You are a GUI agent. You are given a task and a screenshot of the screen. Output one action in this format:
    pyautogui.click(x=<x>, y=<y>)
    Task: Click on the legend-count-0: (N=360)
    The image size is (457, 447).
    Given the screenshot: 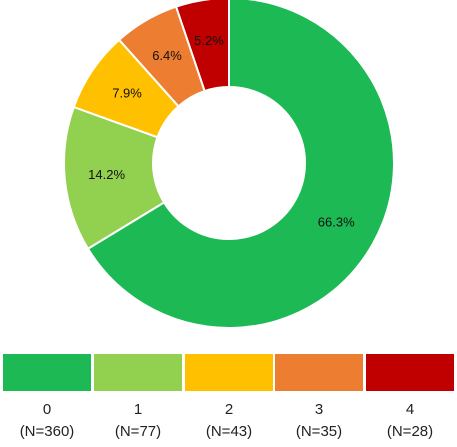 What is the action you would take?
    pyautogui.click(x=47, y=431)
    